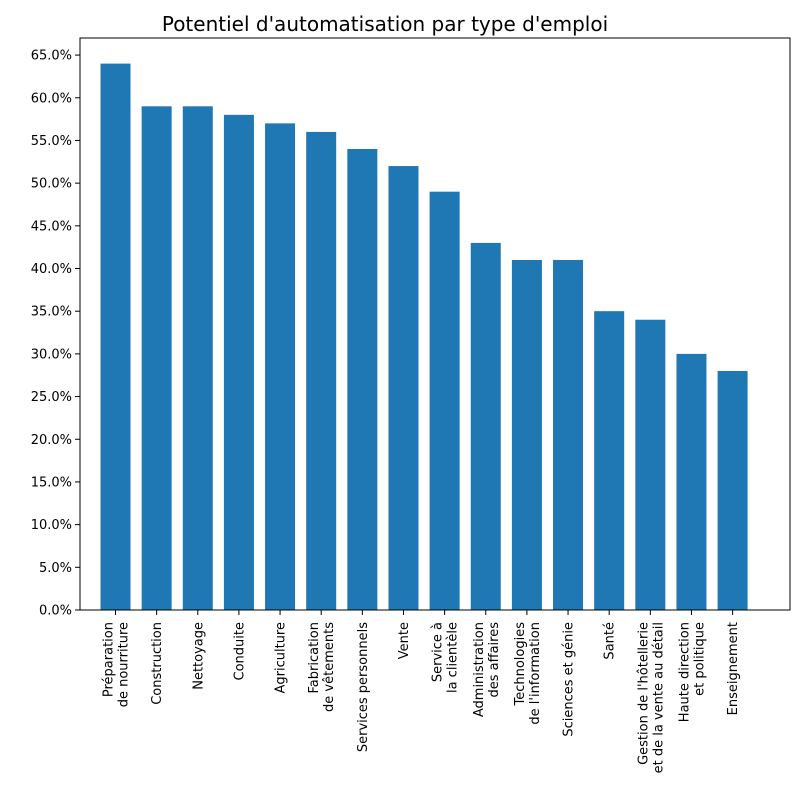  I want to click on y-tick-label: 25.0%, so click(51, 397).